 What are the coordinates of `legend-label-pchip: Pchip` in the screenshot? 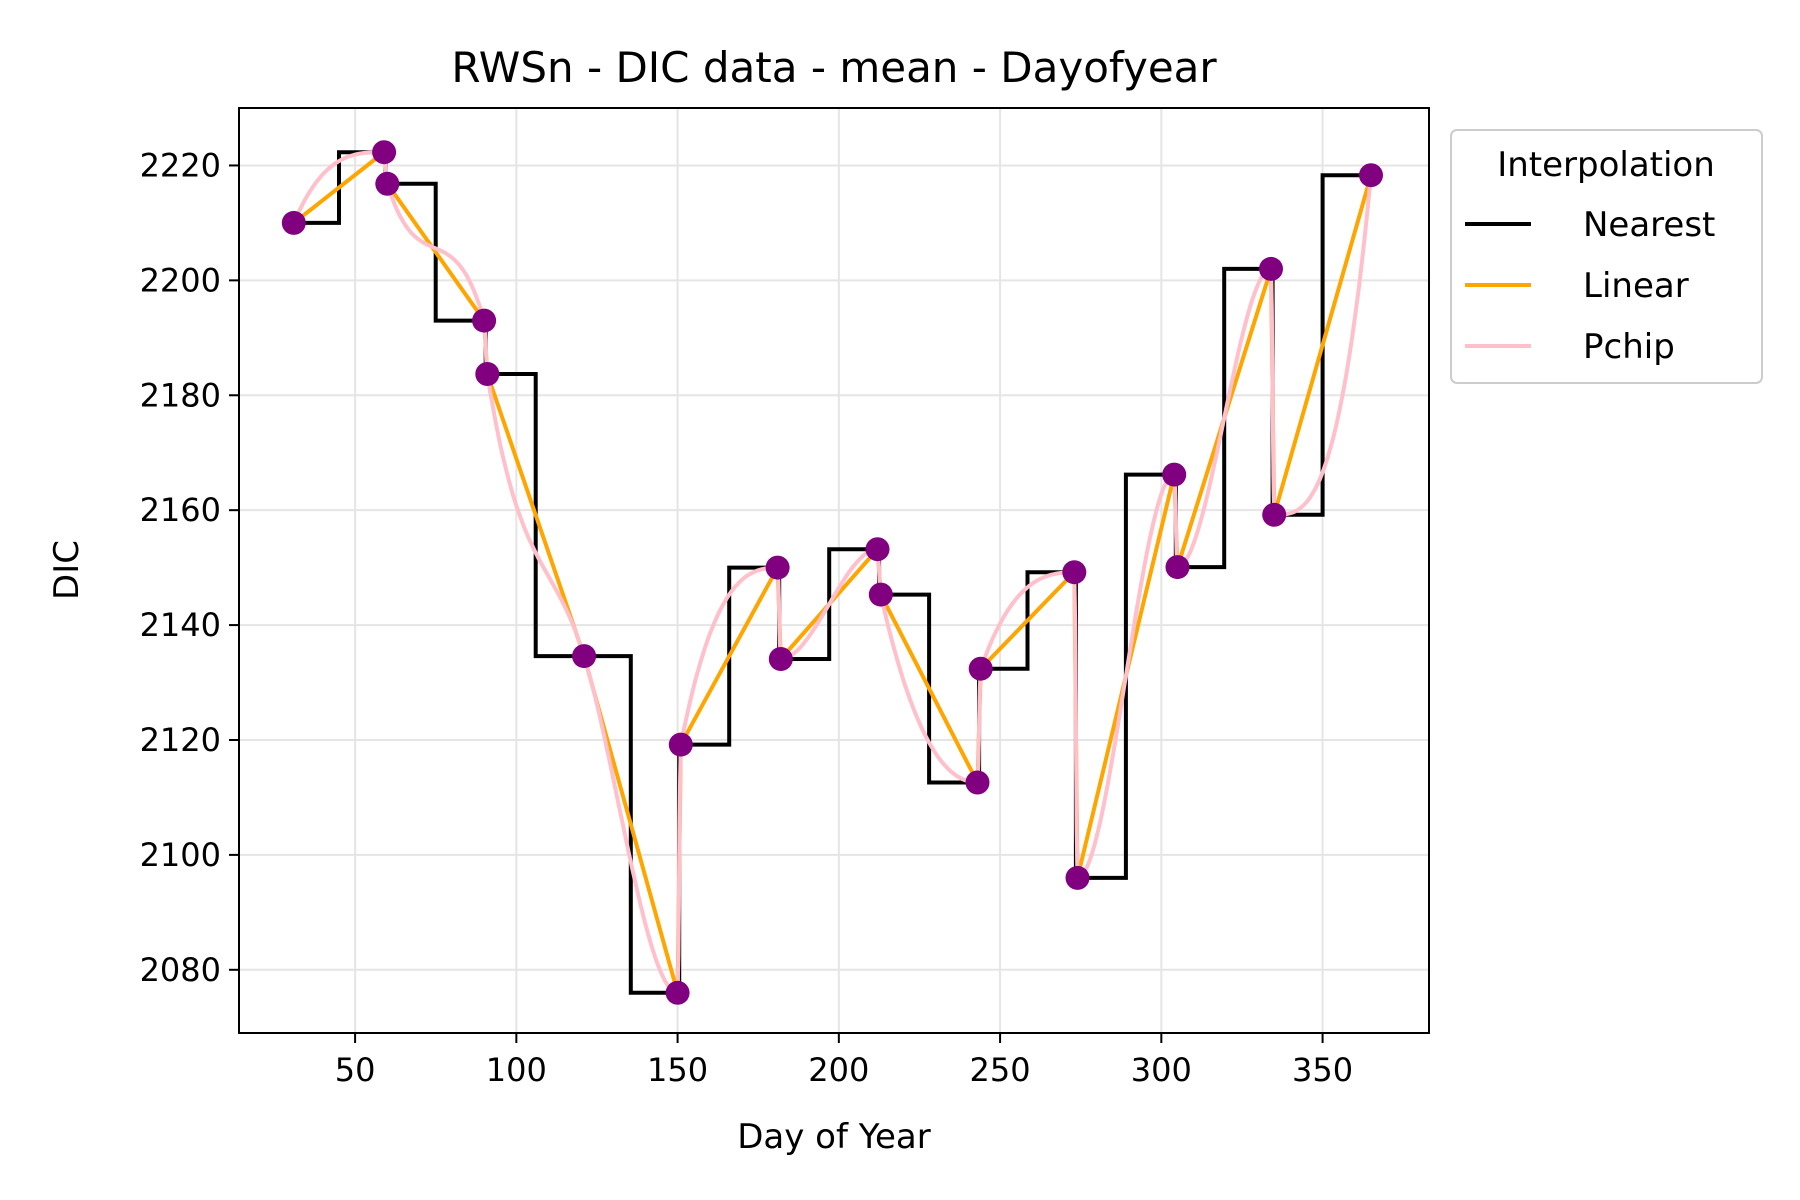 It's located at (1629, 347).